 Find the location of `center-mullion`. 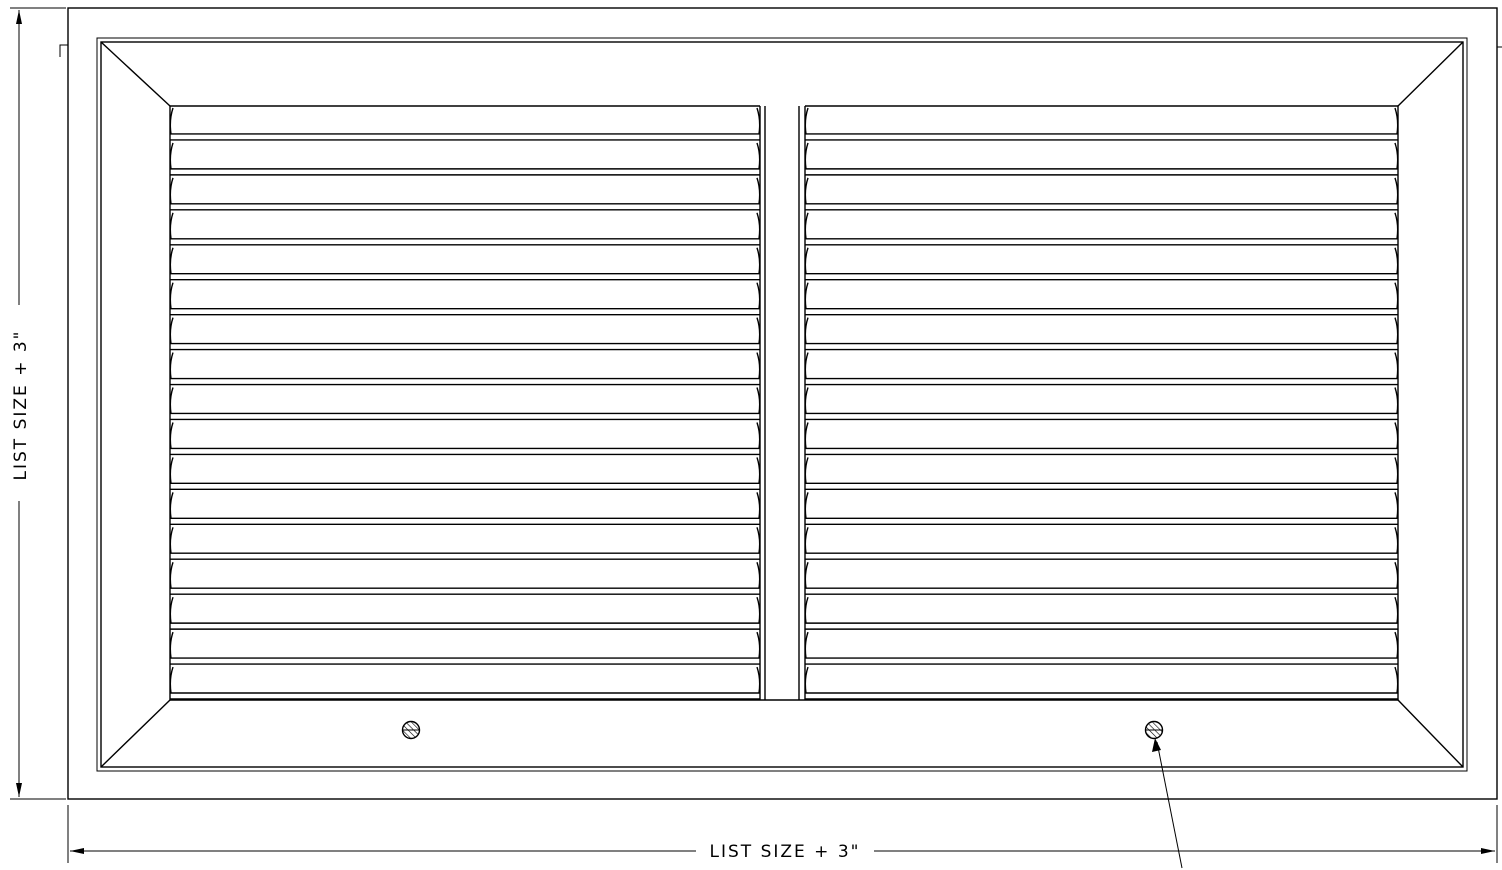

center-mullion is located at coordinates (782, 403).